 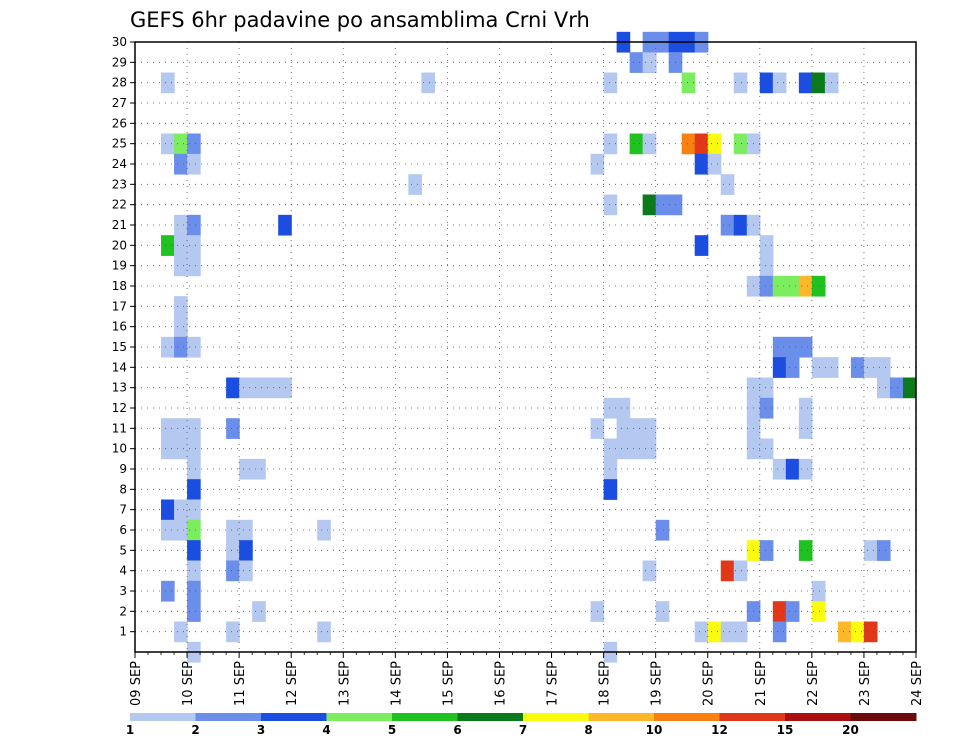 I want to click on y-tick-label-23: 23, so click(x=119, y=184).